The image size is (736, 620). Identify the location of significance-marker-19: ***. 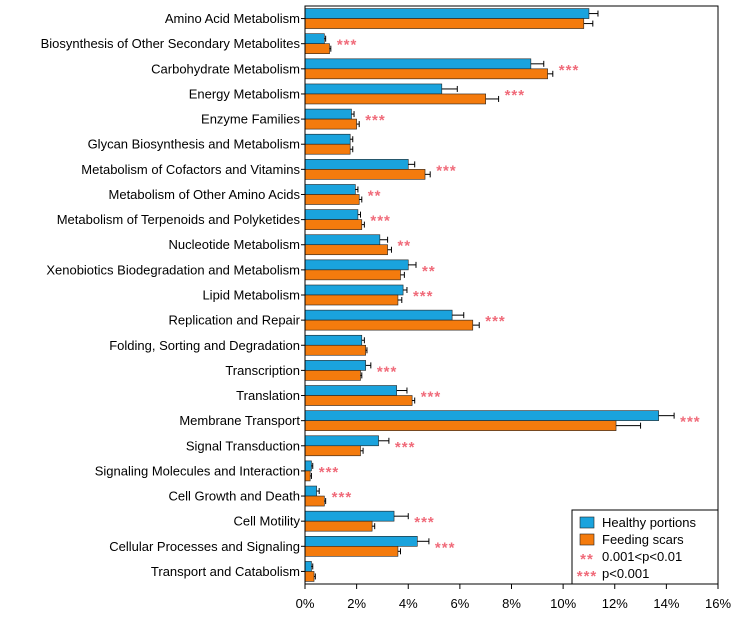
(342, 497).